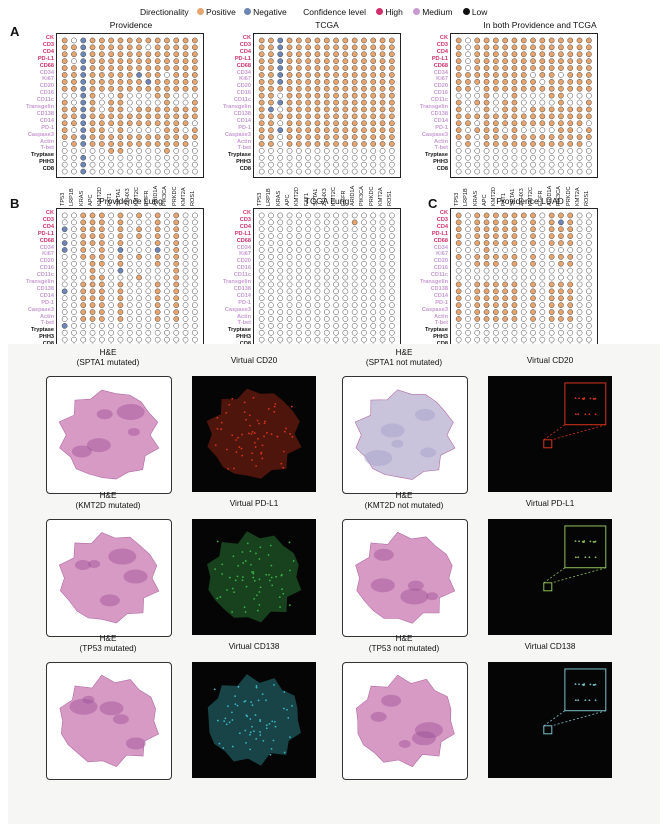 Image resolution: width=666 pixels, height=826 pixels. What do you see at coordinates (111, 215) in the screenshot?
I see `dot-CK-FAT1` at bounding box center [111, 215].